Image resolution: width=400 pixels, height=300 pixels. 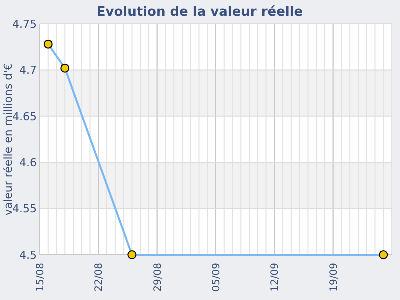 I want to click on y-tick-label: 4.6, so click(x=28, y=163).